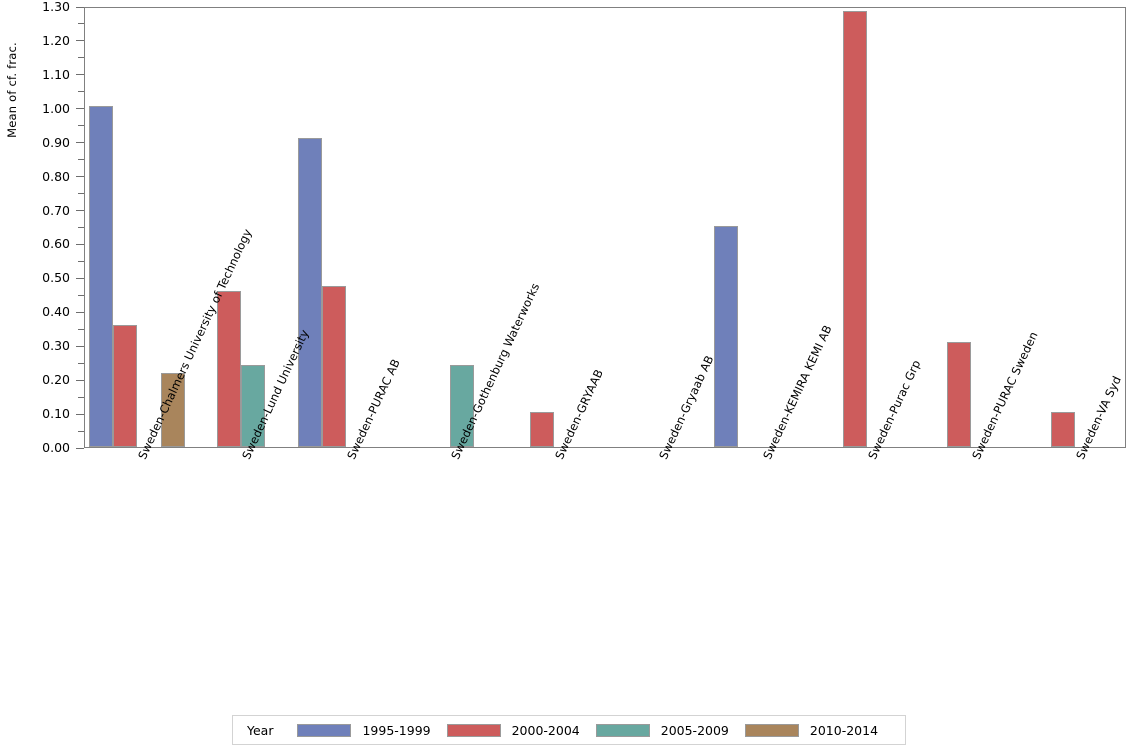 The image size is (1134, 756). I want to click on x-axis-label-anchor: Sweden-GRYAAB, so click(579, 414).